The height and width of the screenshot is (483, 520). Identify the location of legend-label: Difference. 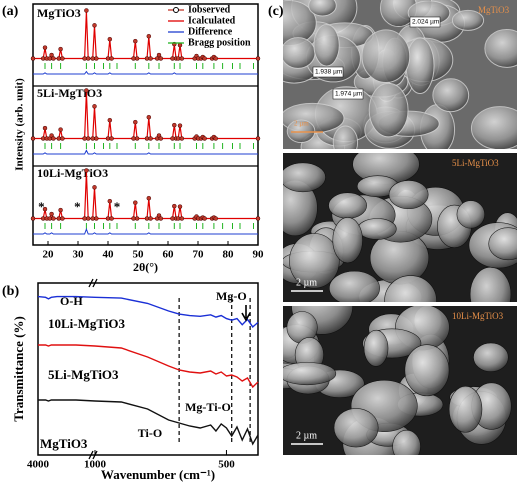
(210, 31).